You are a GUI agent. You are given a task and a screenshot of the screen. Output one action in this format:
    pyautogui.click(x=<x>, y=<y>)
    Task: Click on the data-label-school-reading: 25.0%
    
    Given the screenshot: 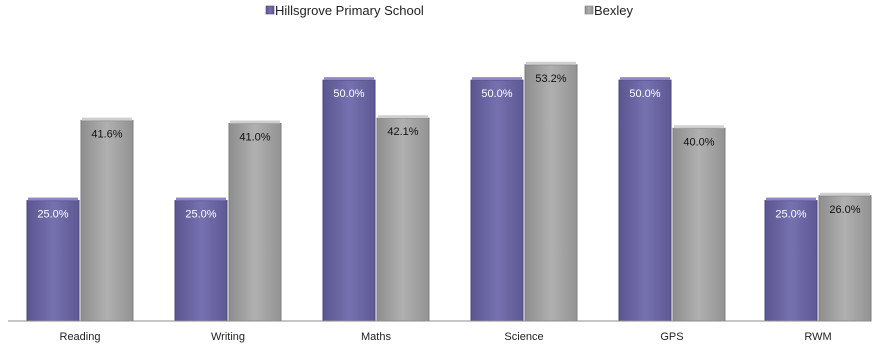 What is the action you would take?
    pyautogui.click(x=52, y=215)
    